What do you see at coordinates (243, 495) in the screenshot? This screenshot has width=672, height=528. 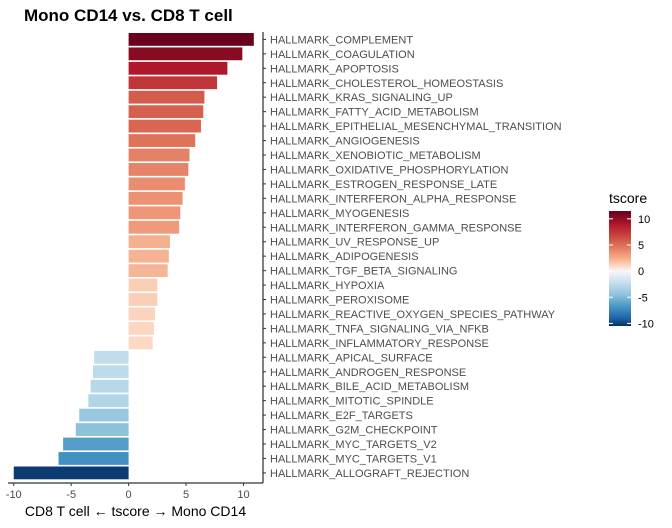 I see `x-tick-label: 10` at bounding box center [243, 495].